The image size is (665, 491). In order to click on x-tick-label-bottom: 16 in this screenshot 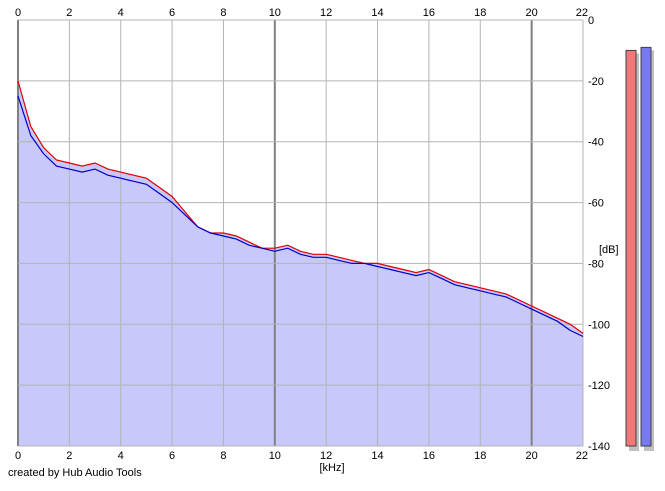, I will do `click(429, 456)`.